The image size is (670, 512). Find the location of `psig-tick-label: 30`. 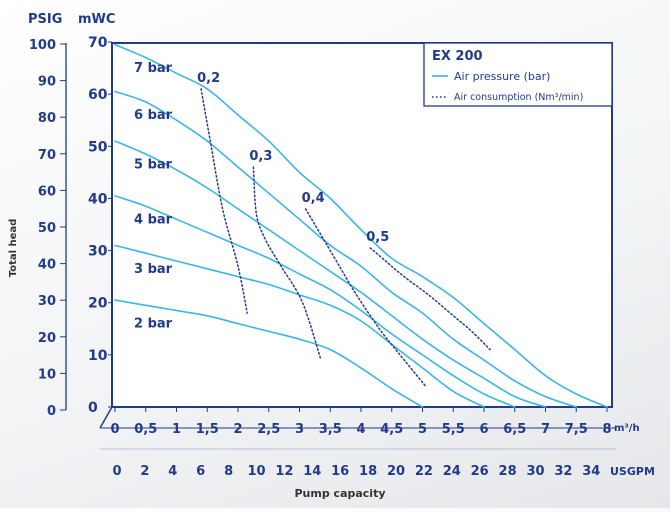

psig-tick-label: 30 is located at coordinates (47, 301).